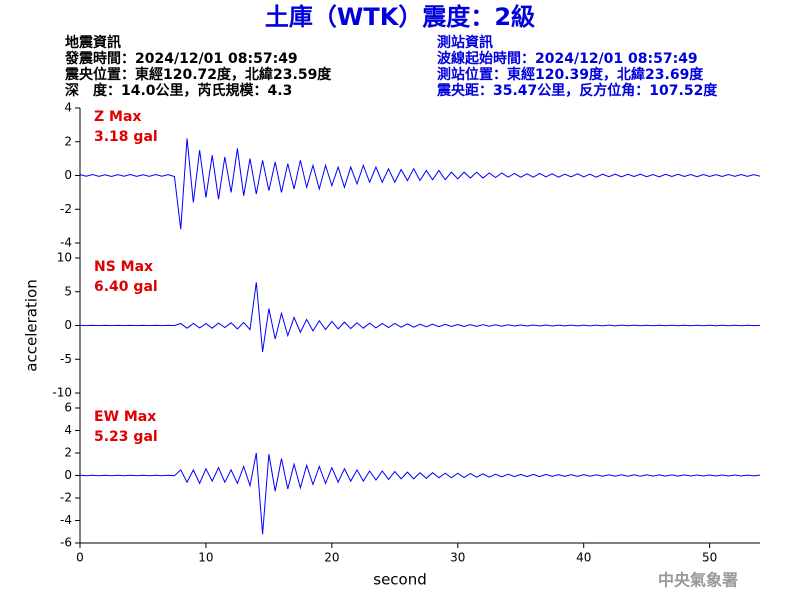 This screenshot has width=800, height=600. What do you see at coordinates (181, 58) in the screenshot?
I see `event-info: 發震時間：2024/12/01 08:57:49` at bounding box center [181, 58].